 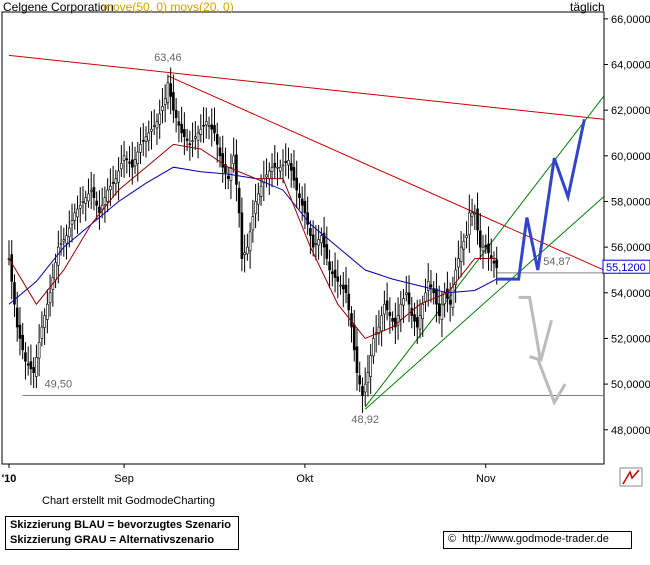 What do you see at coordinates (630, 385) in the screenshot?
I see `y-tick-label: 50,0000` at bounding box center [630, 385].